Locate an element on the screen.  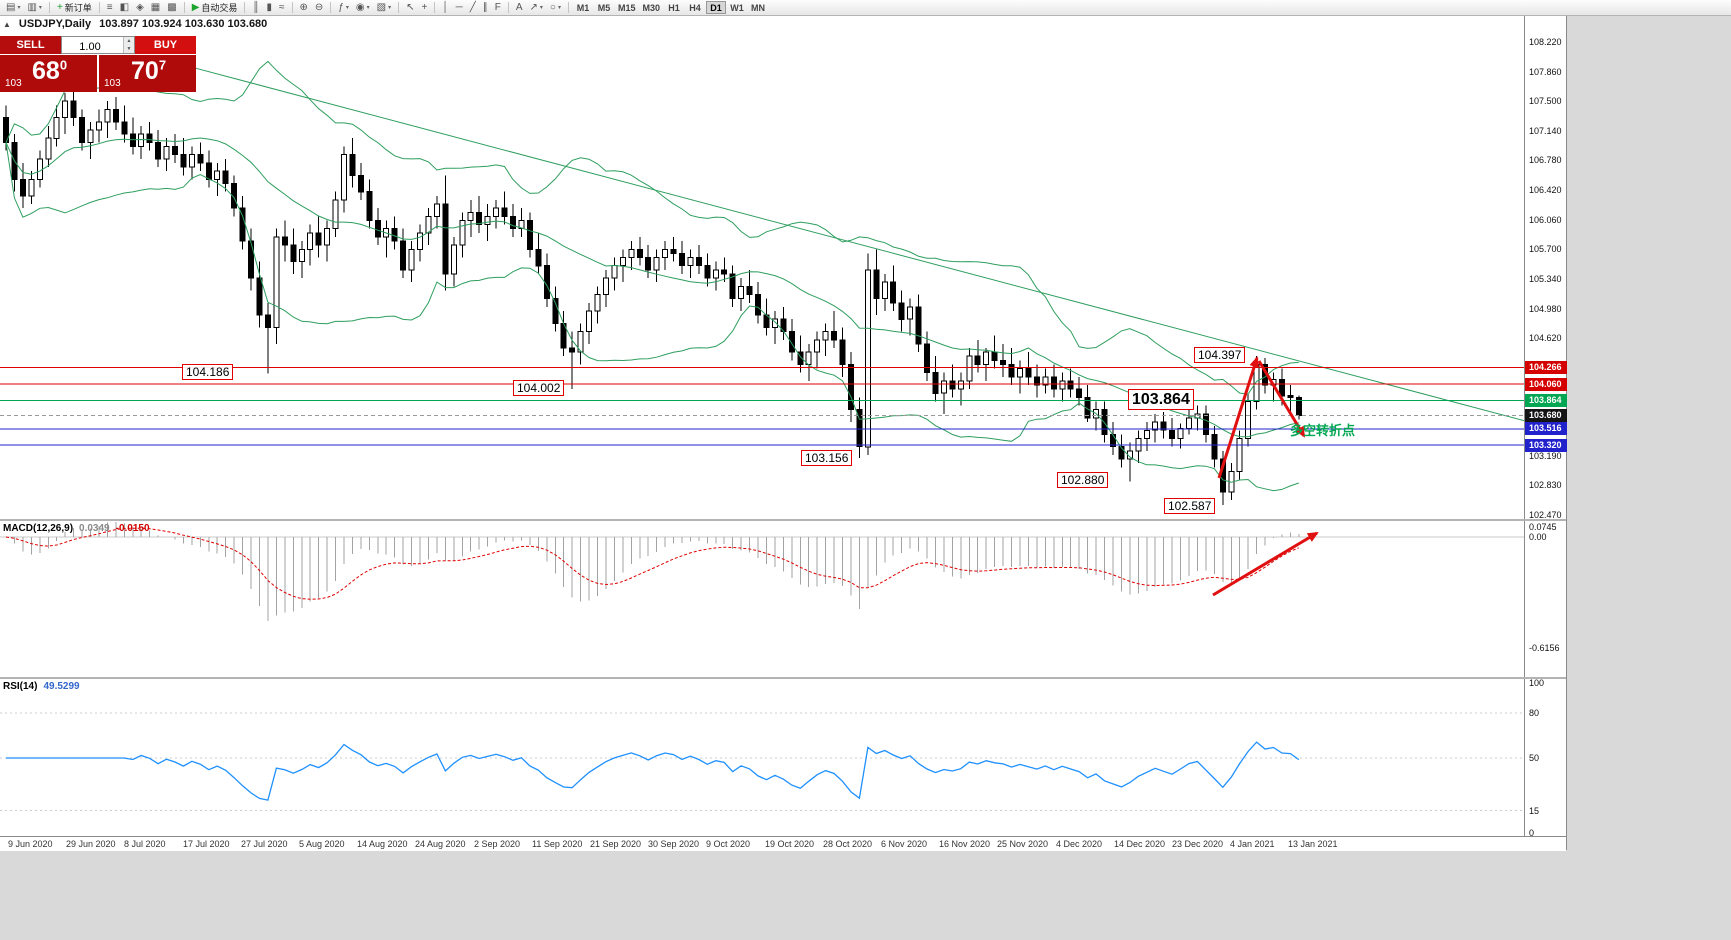
shapes-button: ○ ▾ is located at coordinates (555, 8).